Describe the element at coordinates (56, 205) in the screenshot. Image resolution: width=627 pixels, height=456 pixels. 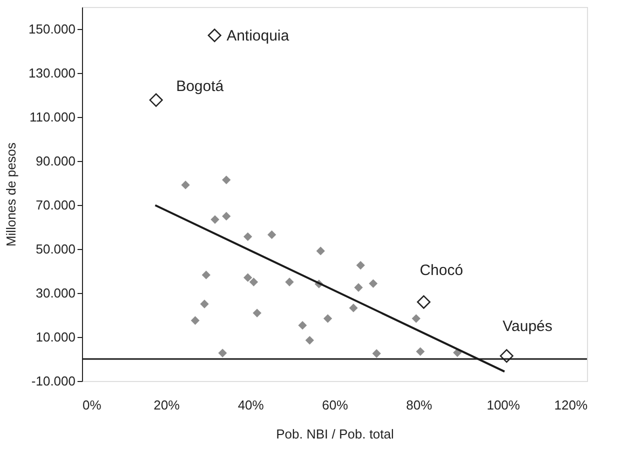
I see `y-tick-label: 70.000` at that location.